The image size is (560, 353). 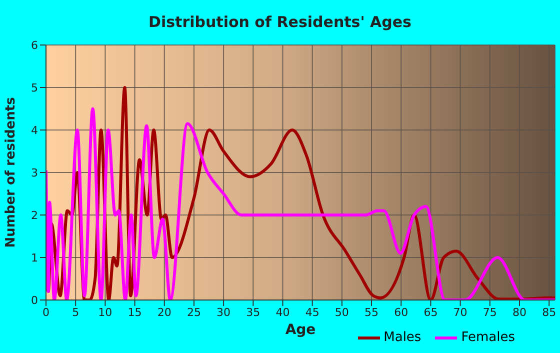 What do you see at coordinates (11, 172) in the screenshot?
I see `y-axis-title: Number of residents` at bounding box center [11, 172].